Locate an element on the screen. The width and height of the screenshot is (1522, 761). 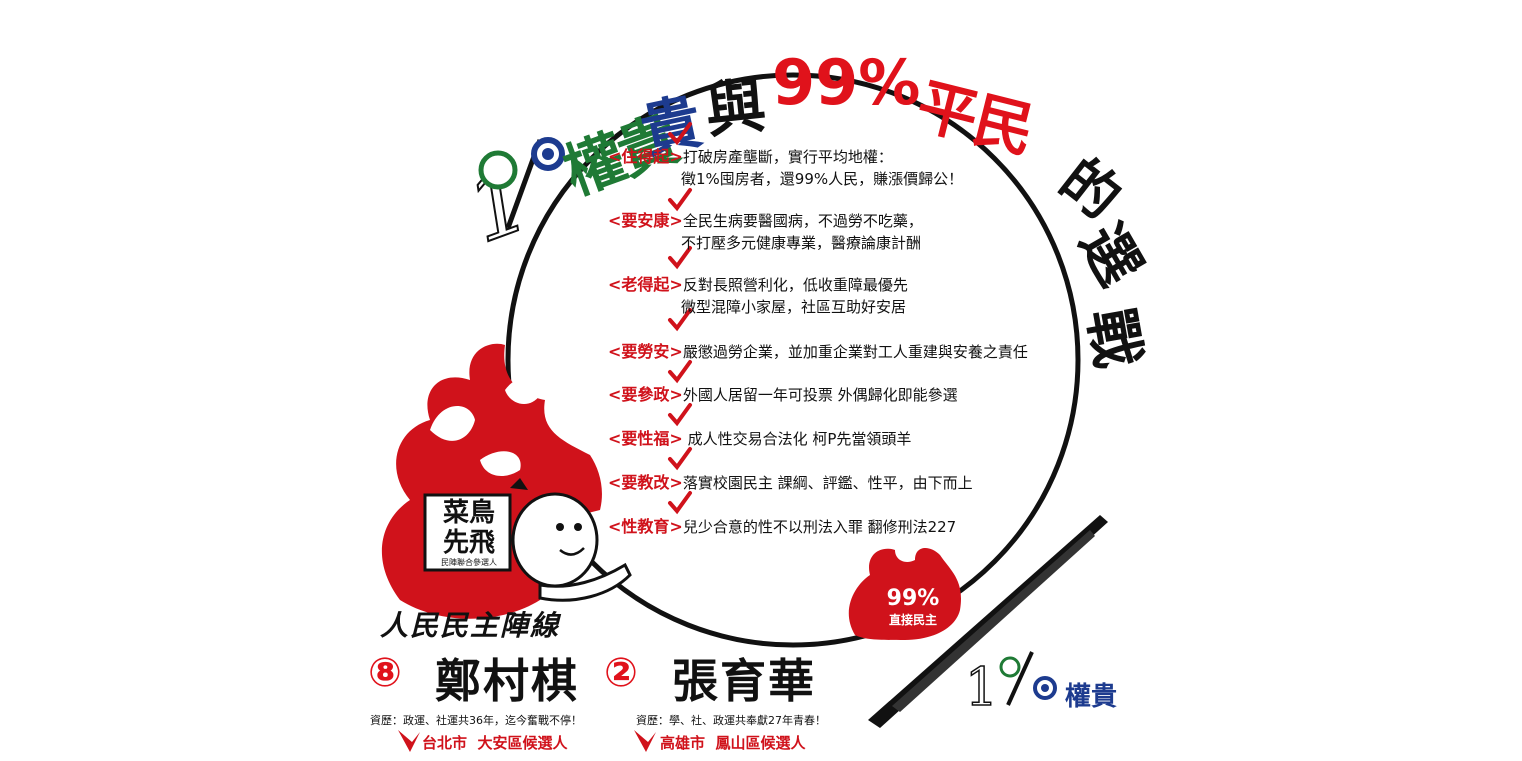
platform-line: 落實校園民主 課綱、評鑑、性平，由下而上 is located at coordinates (827, 483).